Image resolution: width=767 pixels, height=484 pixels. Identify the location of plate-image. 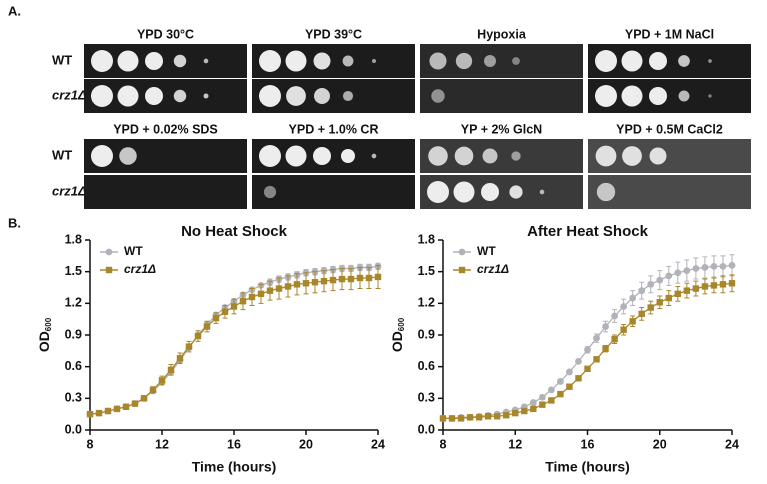
(501, 96).